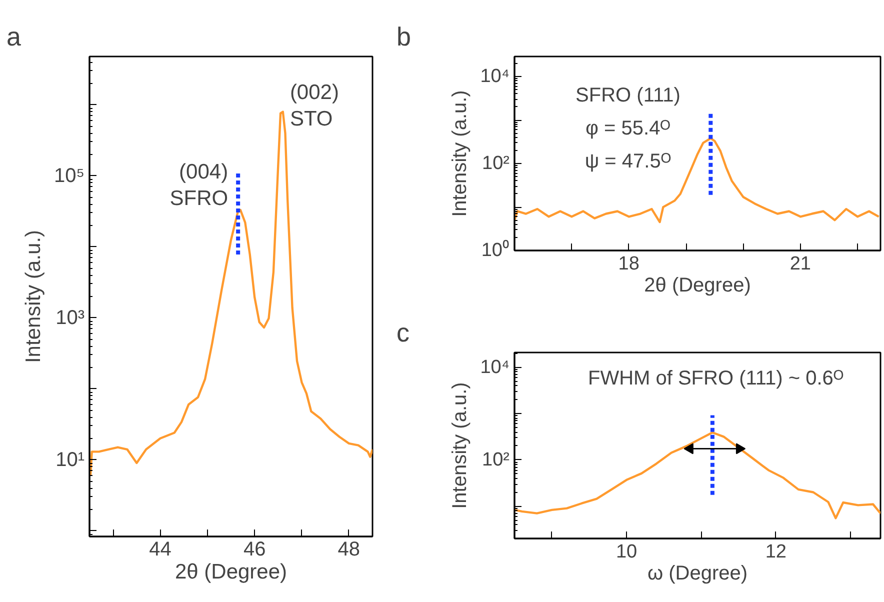 The width and height of the screenshot is (884, 602). Describe the element at coordinates (775, 552) in the screenshot. I see `x-tick-label: 12` at that location.